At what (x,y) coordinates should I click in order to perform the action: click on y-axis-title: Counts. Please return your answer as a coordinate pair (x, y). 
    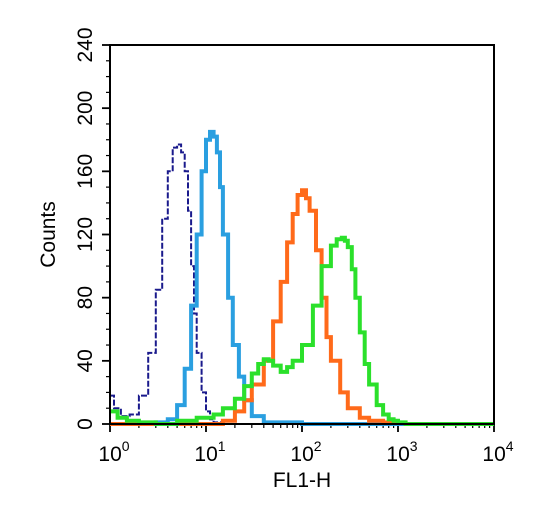
    Looking at the image, I should click on (48, 234).